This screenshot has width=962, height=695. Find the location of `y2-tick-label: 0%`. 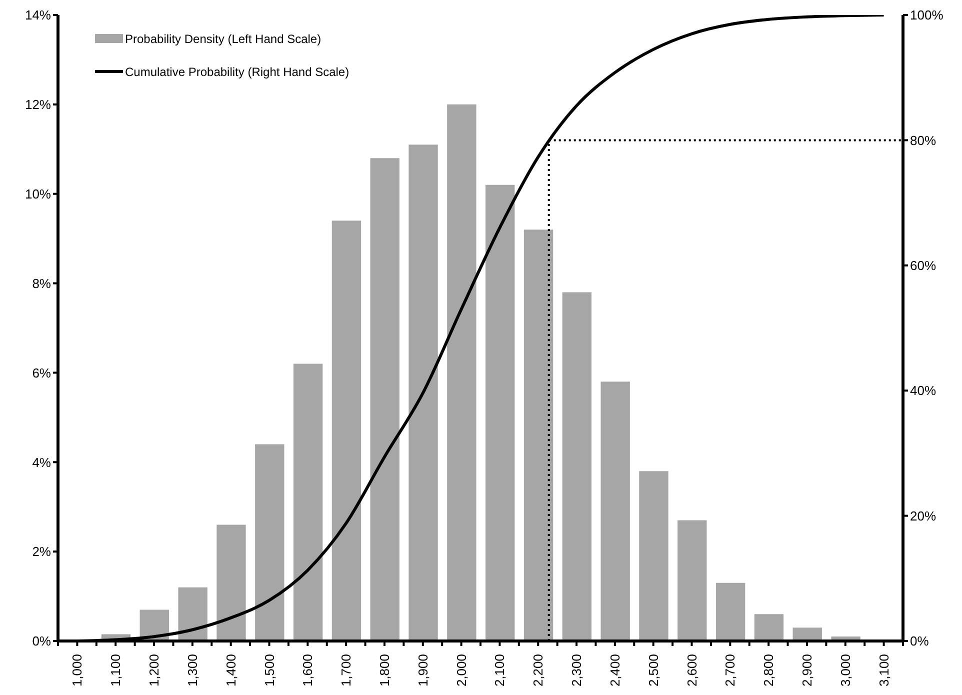

y2-tick-label: 0% is located at coordinates (920, 641).